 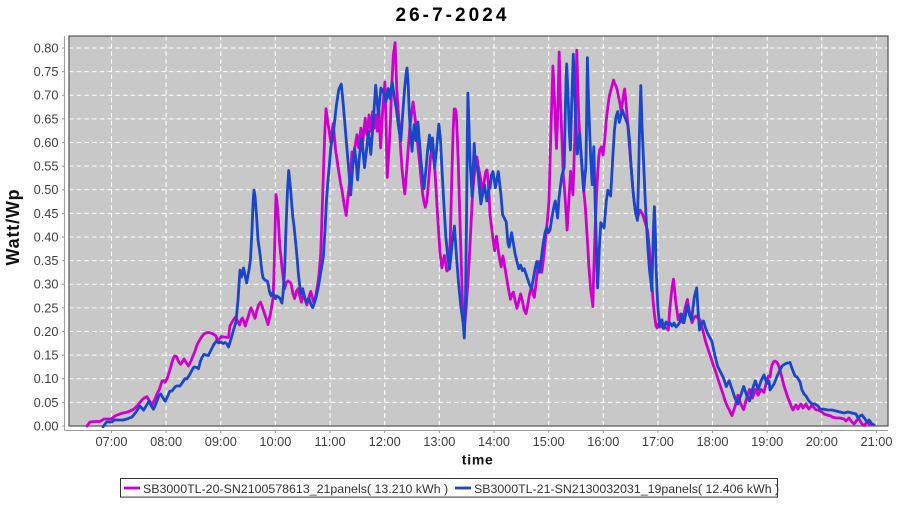 What do you see at coordinates (275, 441) in the screenshot?
I see `svg-text: 10:00` at bounding box center [275, 441].